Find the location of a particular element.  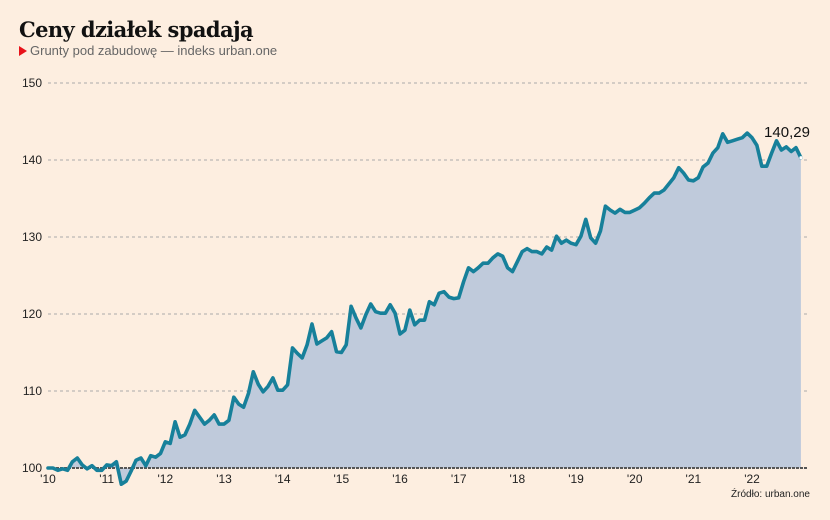

x-tick-label: '16 is located at coordinates (400, 479).